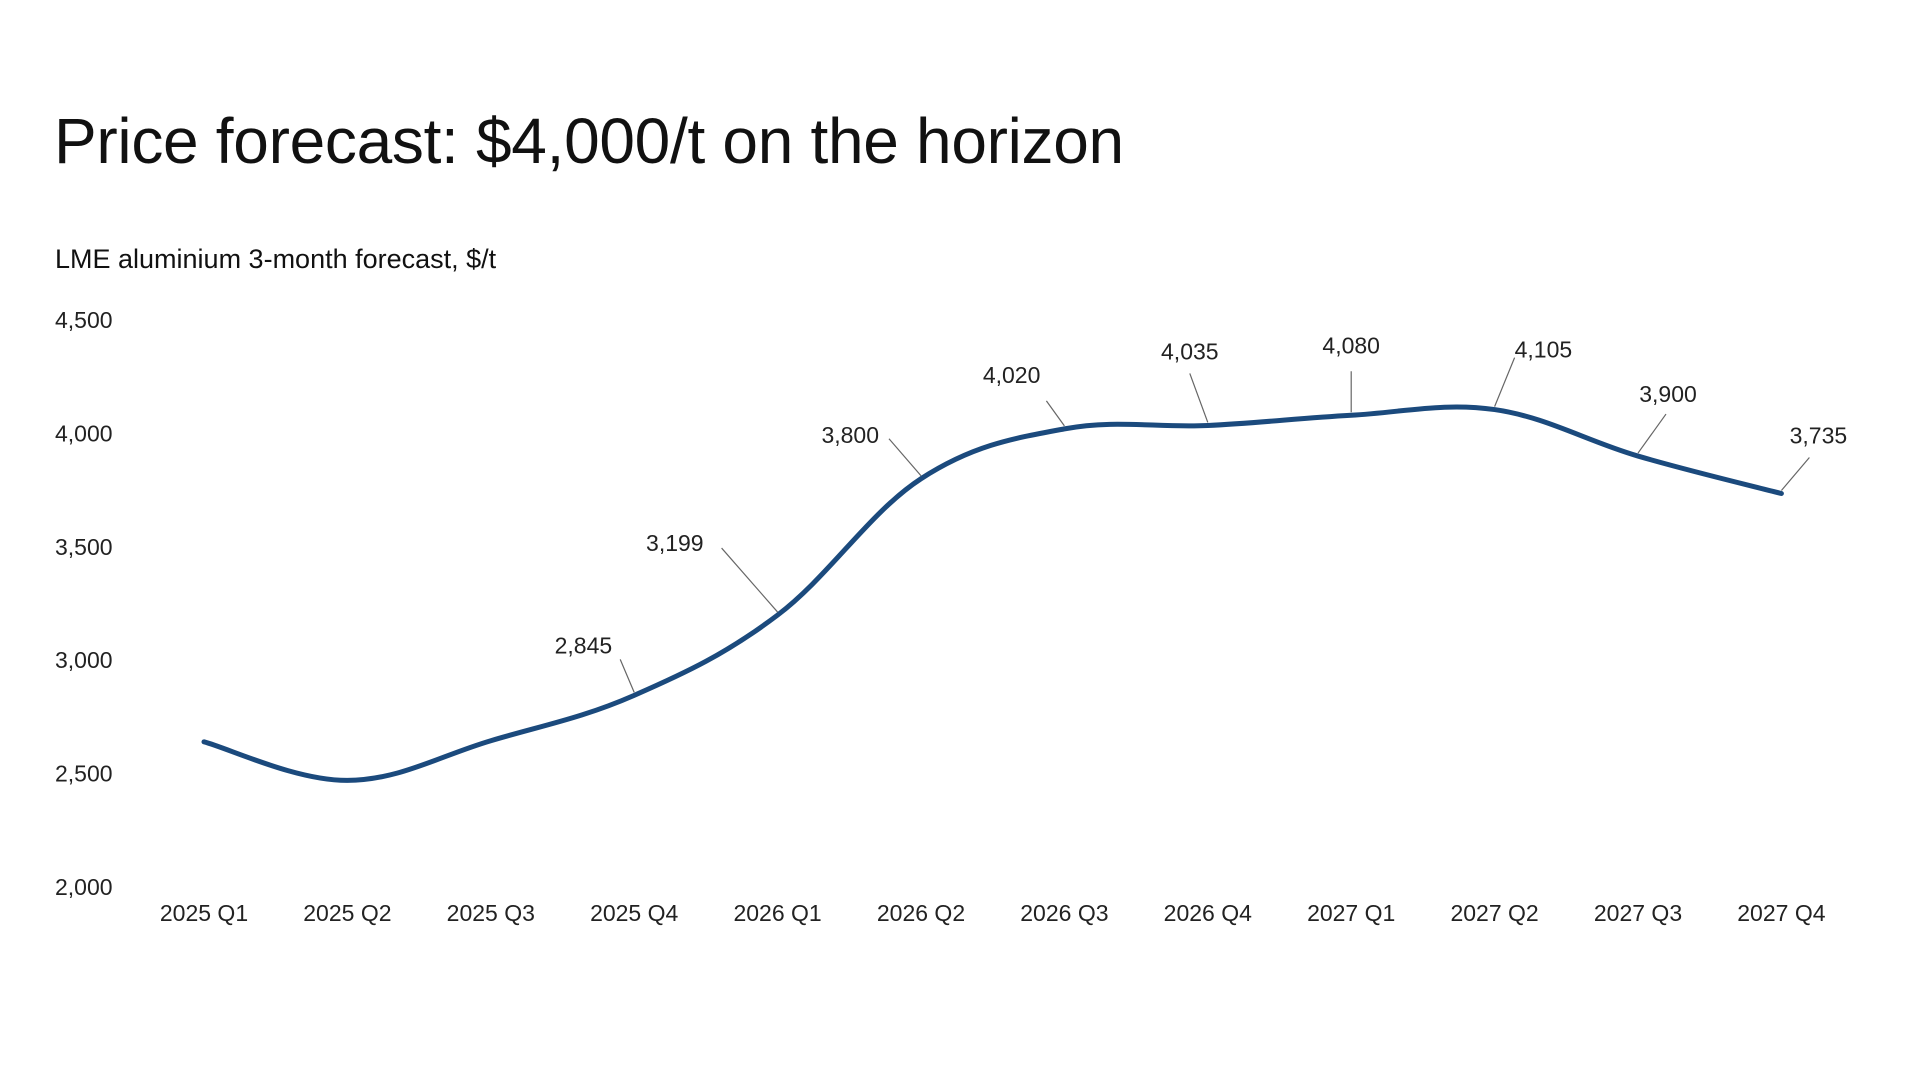  Describe the element at coordinates (1668, 394) in the screenshot. I see `data-label: 3,900` at that location.